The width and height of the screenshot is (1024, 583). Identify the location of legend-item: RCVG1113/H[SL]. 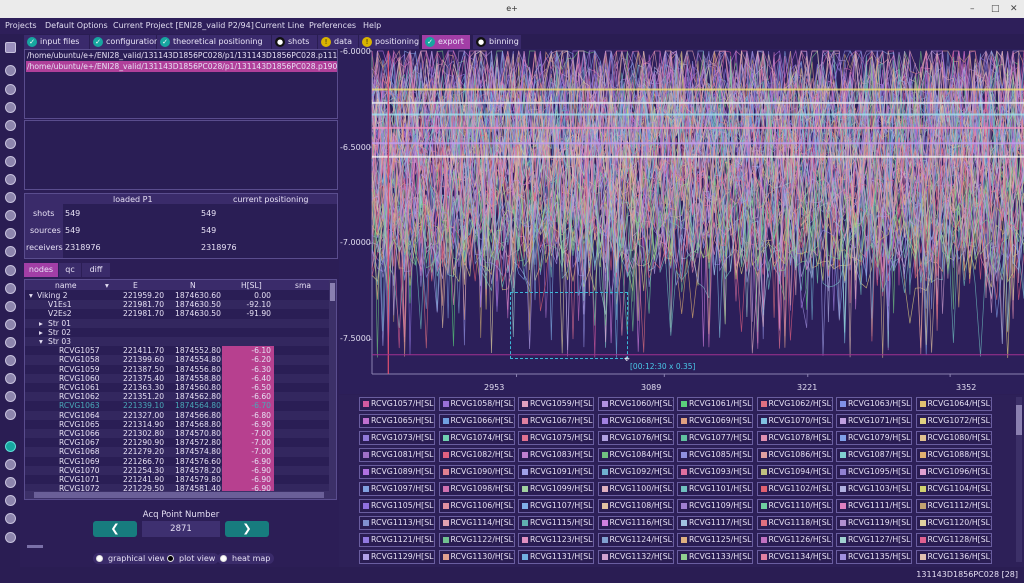
(397, 523).